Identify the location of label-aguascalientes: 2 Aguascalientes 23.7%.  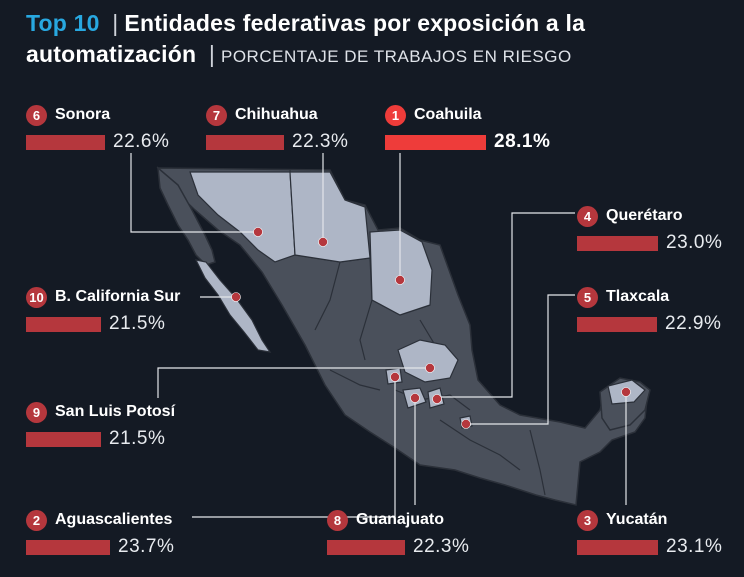
(100, 533).